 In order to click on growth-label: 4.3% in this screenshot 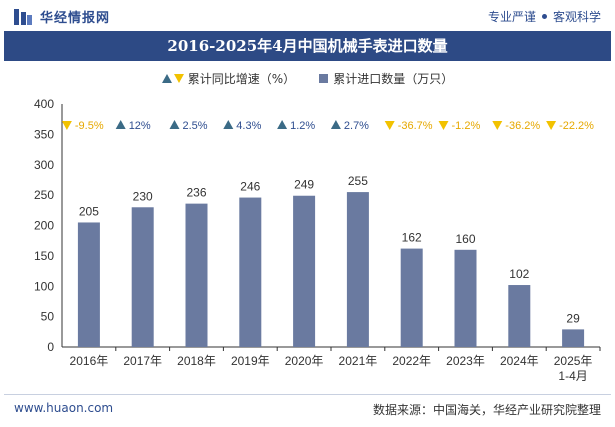, I will do `click(248, 126)`.